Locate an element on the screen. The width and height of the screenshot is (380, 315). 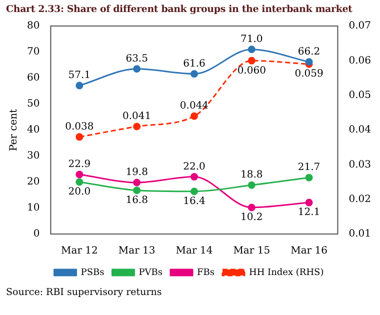
data-label: 0.041 is located at coordinates (137, 116).